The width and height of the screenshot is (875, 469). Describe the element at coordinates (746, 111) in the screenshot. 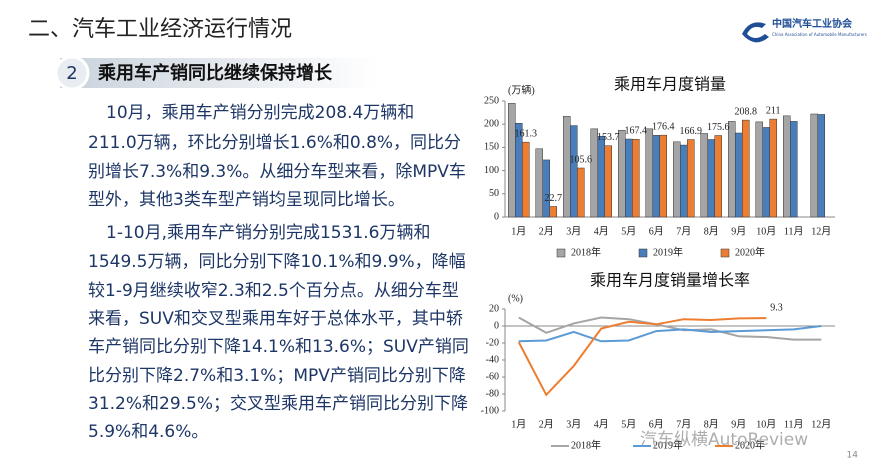

I see `data-label: 208.8` at that location.